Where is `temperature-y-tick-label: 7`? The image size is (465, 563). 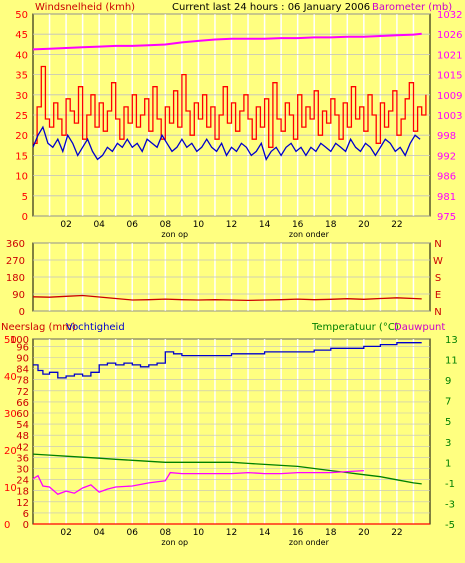
temperature-y-tick-label: 7 is located at coordinates (448, 402).